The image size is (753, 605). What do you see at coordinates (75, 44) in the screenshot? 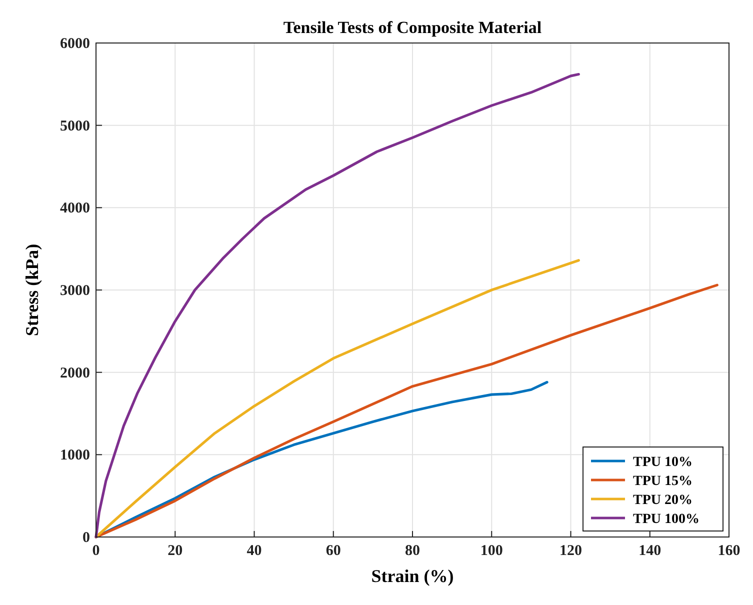
I see `y-tick-label: 6000` at bounding box center [75, 44].